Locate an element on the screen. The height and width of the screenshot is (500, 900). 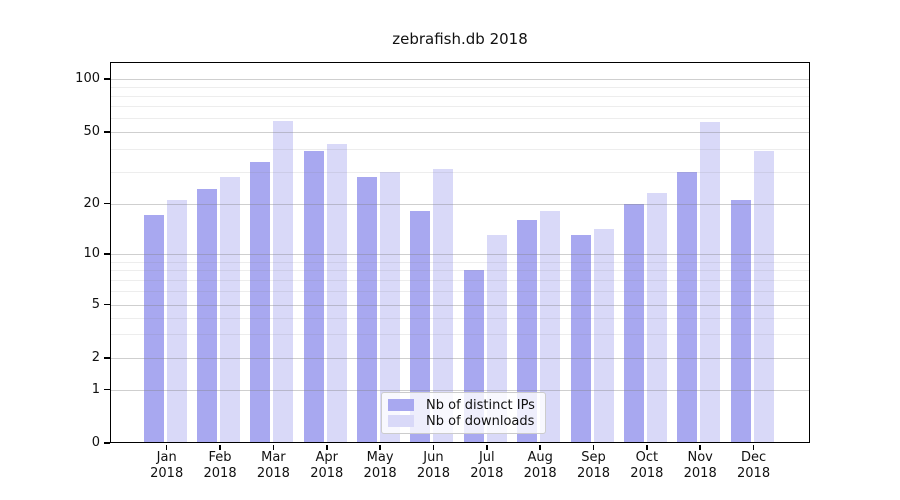
x-tick-mark-apr is located at coordinates (327, 447).